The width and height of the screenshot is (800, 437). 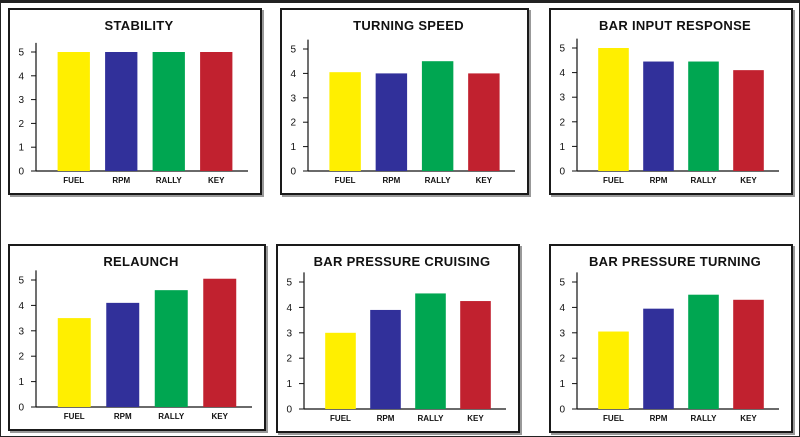 What do you see at coordinates (675, 261) in the screenshot?
I see `chart-title: BAR PRESSURE TURNING` at bounding box center [675, 261].